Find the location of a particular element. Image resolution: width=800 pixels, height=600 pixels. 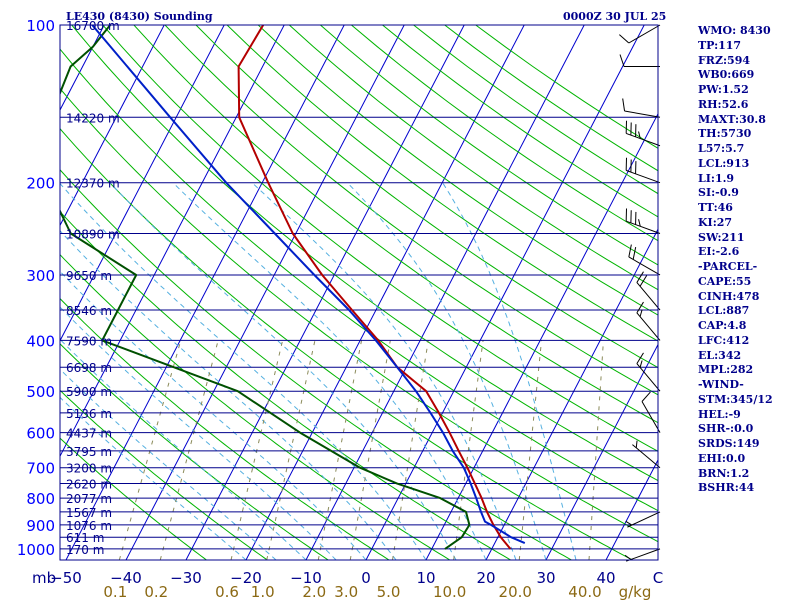

height-label: 2620 m is located at coordinates (89, 484).